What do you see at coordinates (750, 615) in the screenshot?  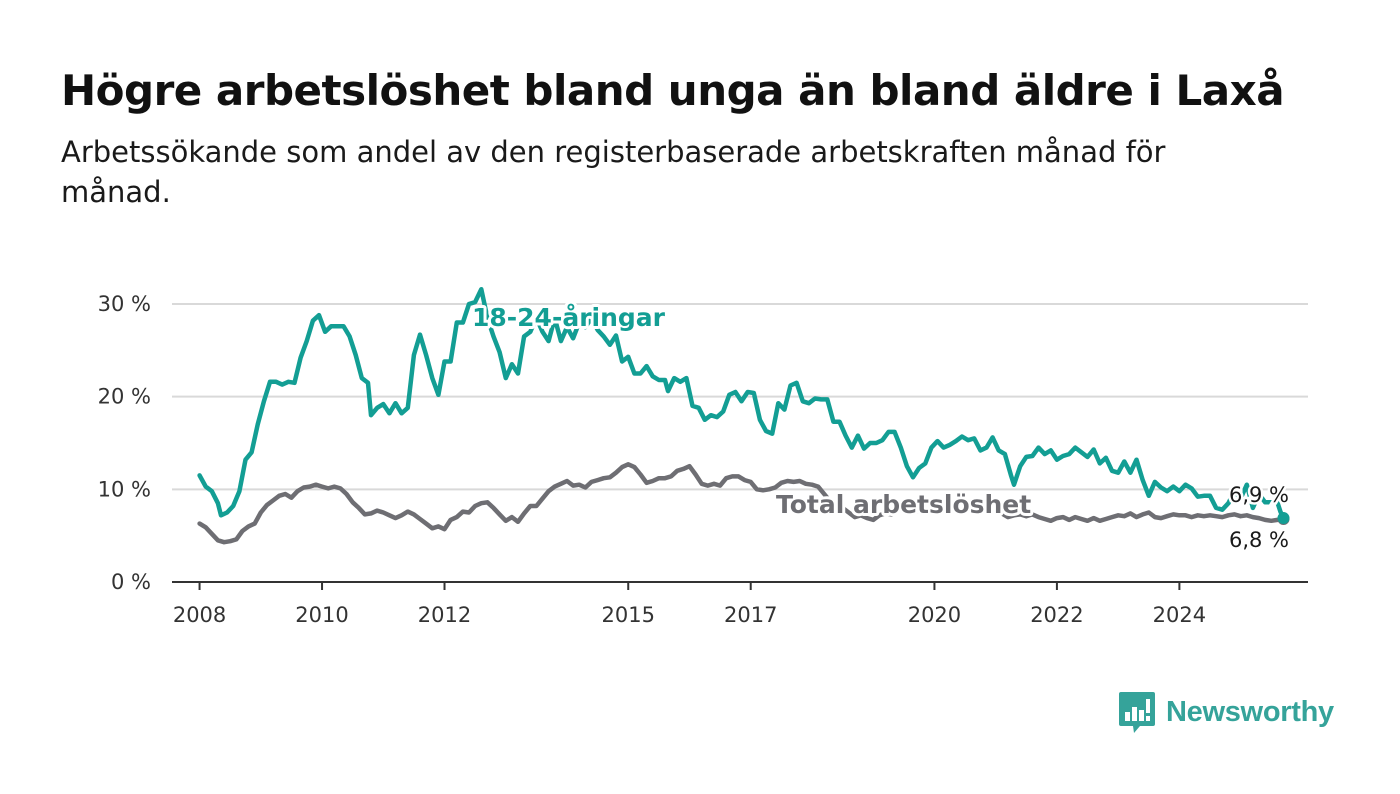 I see `x-tick-label: 2017` at bounding box center [750, 615].